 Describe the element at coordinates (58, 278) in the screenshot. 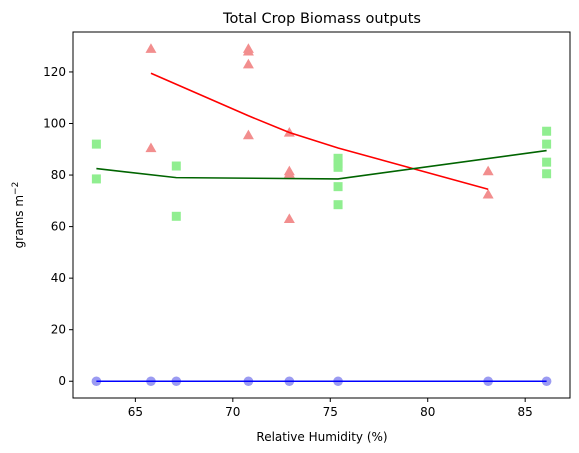

I see `y-tick-label: 40` at that location.